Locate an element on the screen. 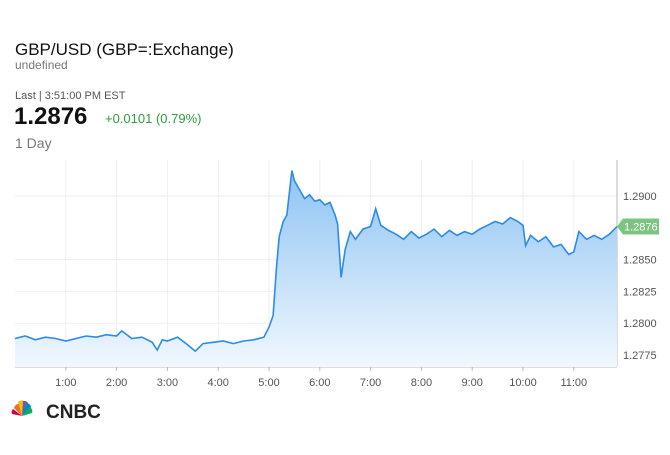 This screenshot has width=670, height=455. x-tick-label: 4:00 is located at coordinates (217, 383).